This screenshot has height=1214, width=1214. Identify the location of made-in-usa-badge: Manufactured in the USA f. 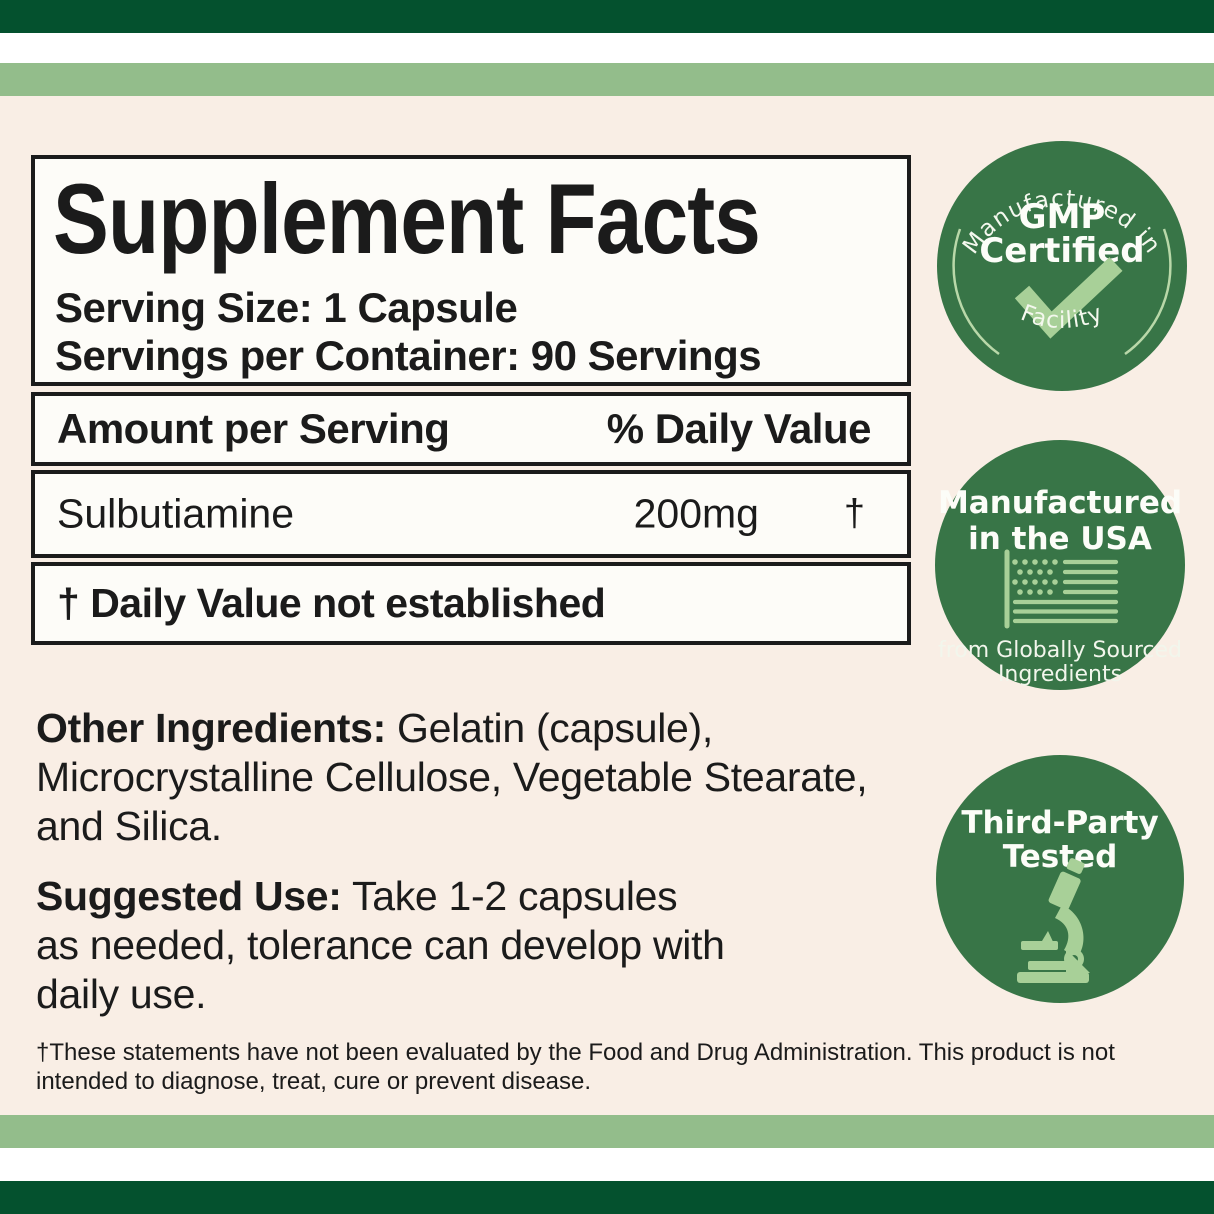
(1060, 565).